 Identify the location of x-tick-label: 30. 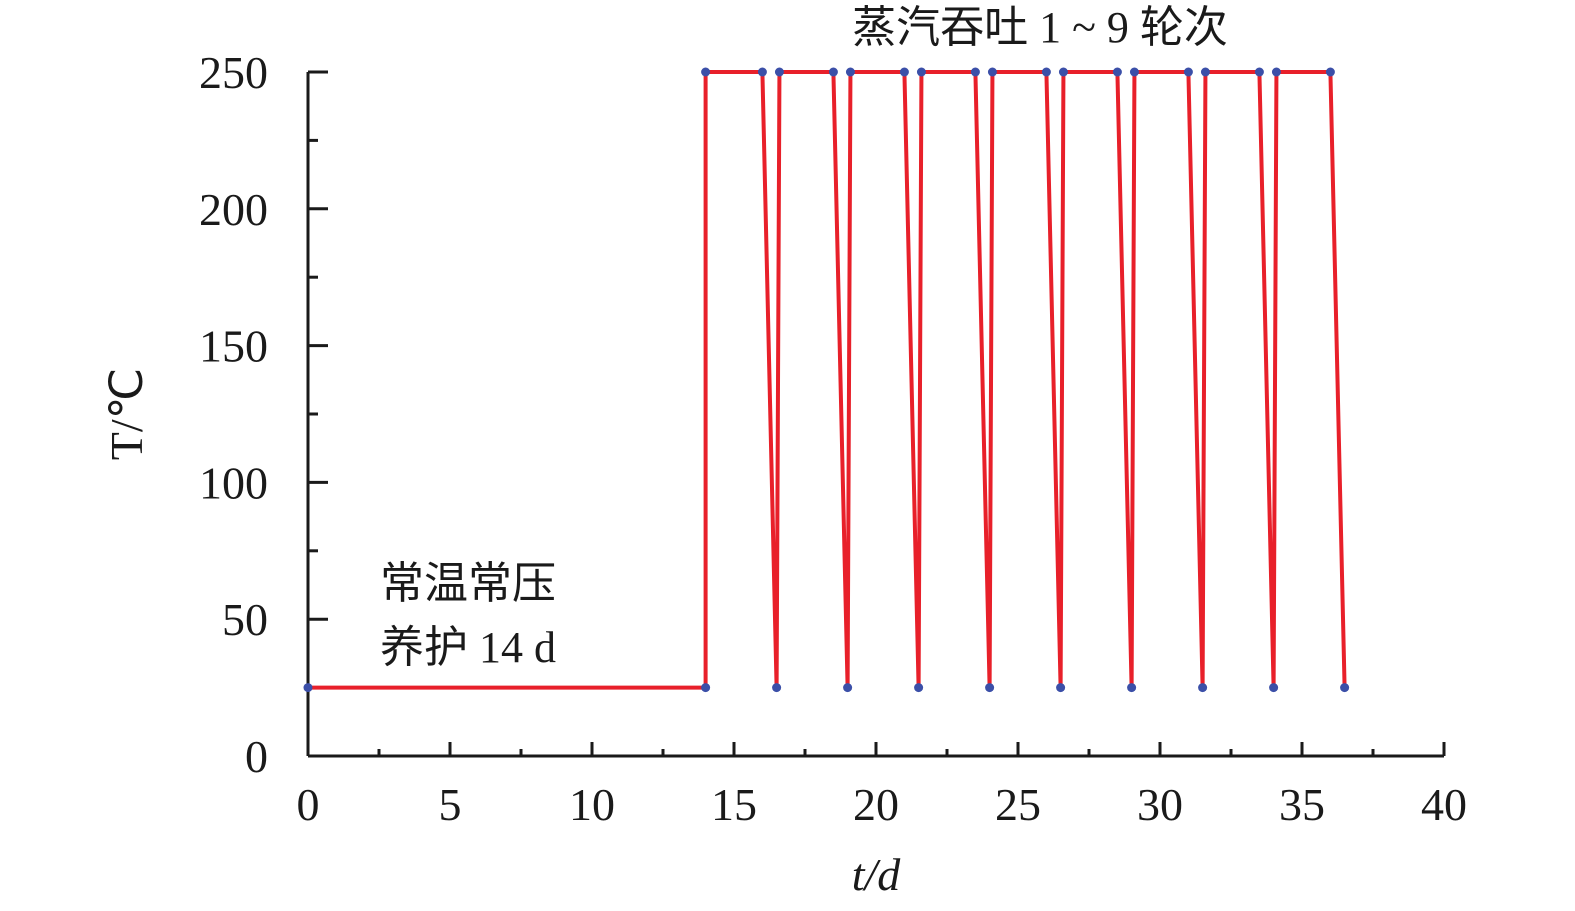
(1160, 804).